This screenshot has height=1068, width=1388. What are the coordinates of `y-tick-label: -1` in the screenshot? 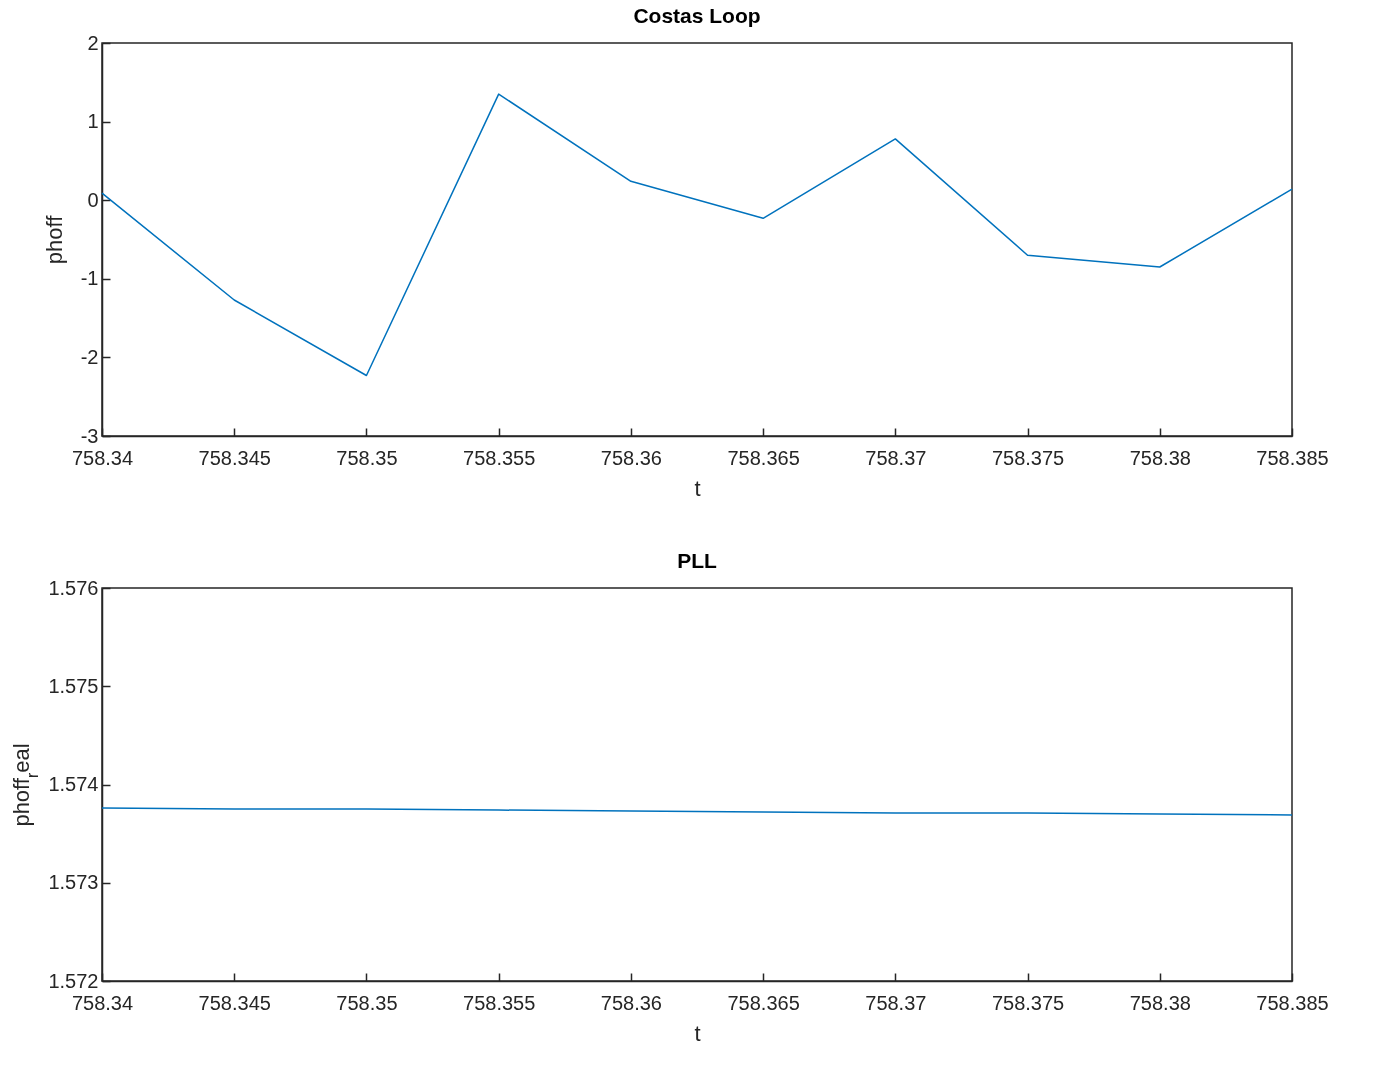 It's located at (89, 278).